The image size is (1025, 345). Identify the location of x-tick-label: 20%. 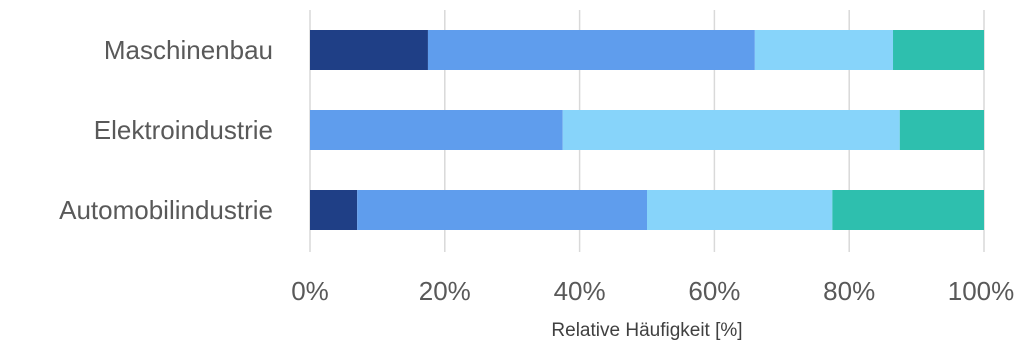
(445, 291).